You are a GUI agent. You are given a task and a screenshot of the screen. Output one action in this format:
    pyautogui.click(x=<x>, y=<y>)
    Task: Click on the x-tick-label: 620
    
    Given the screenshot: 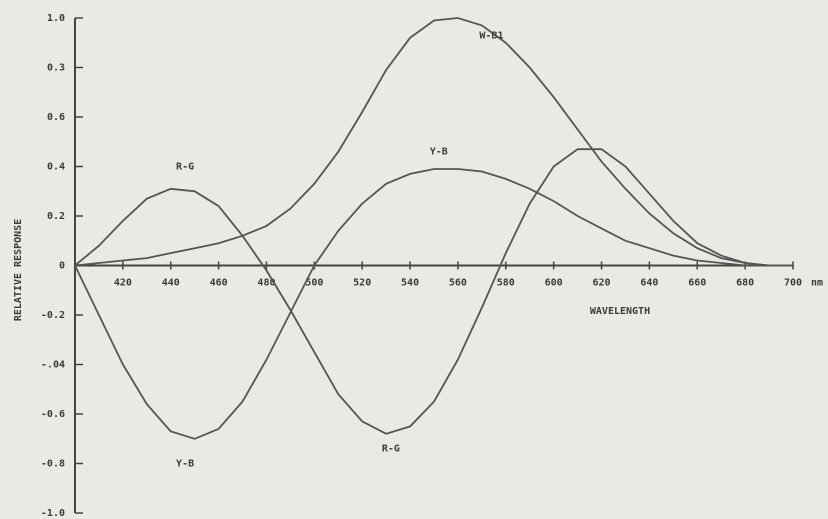 What is the action you would take?
    pyautogui.click(x=602, y=283)
    